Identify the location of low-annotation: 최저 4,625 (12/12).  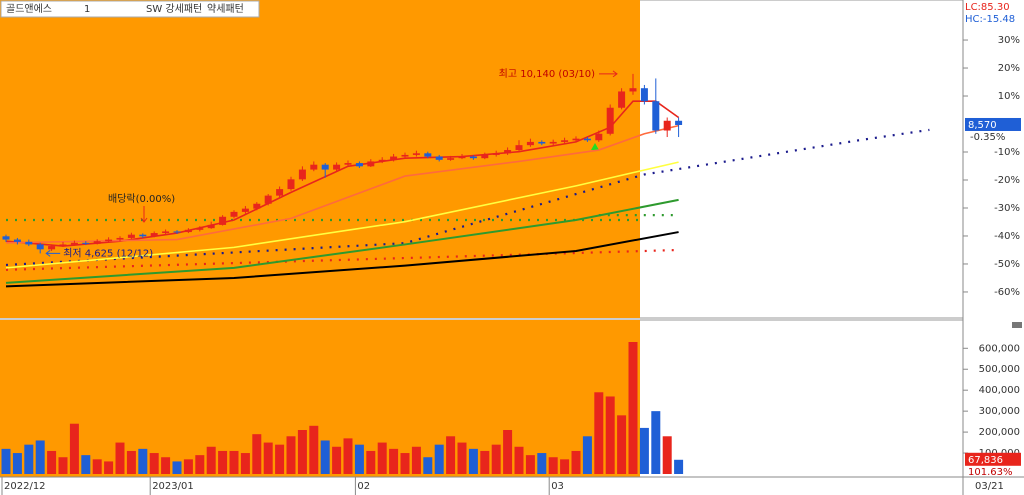
(108, 253).